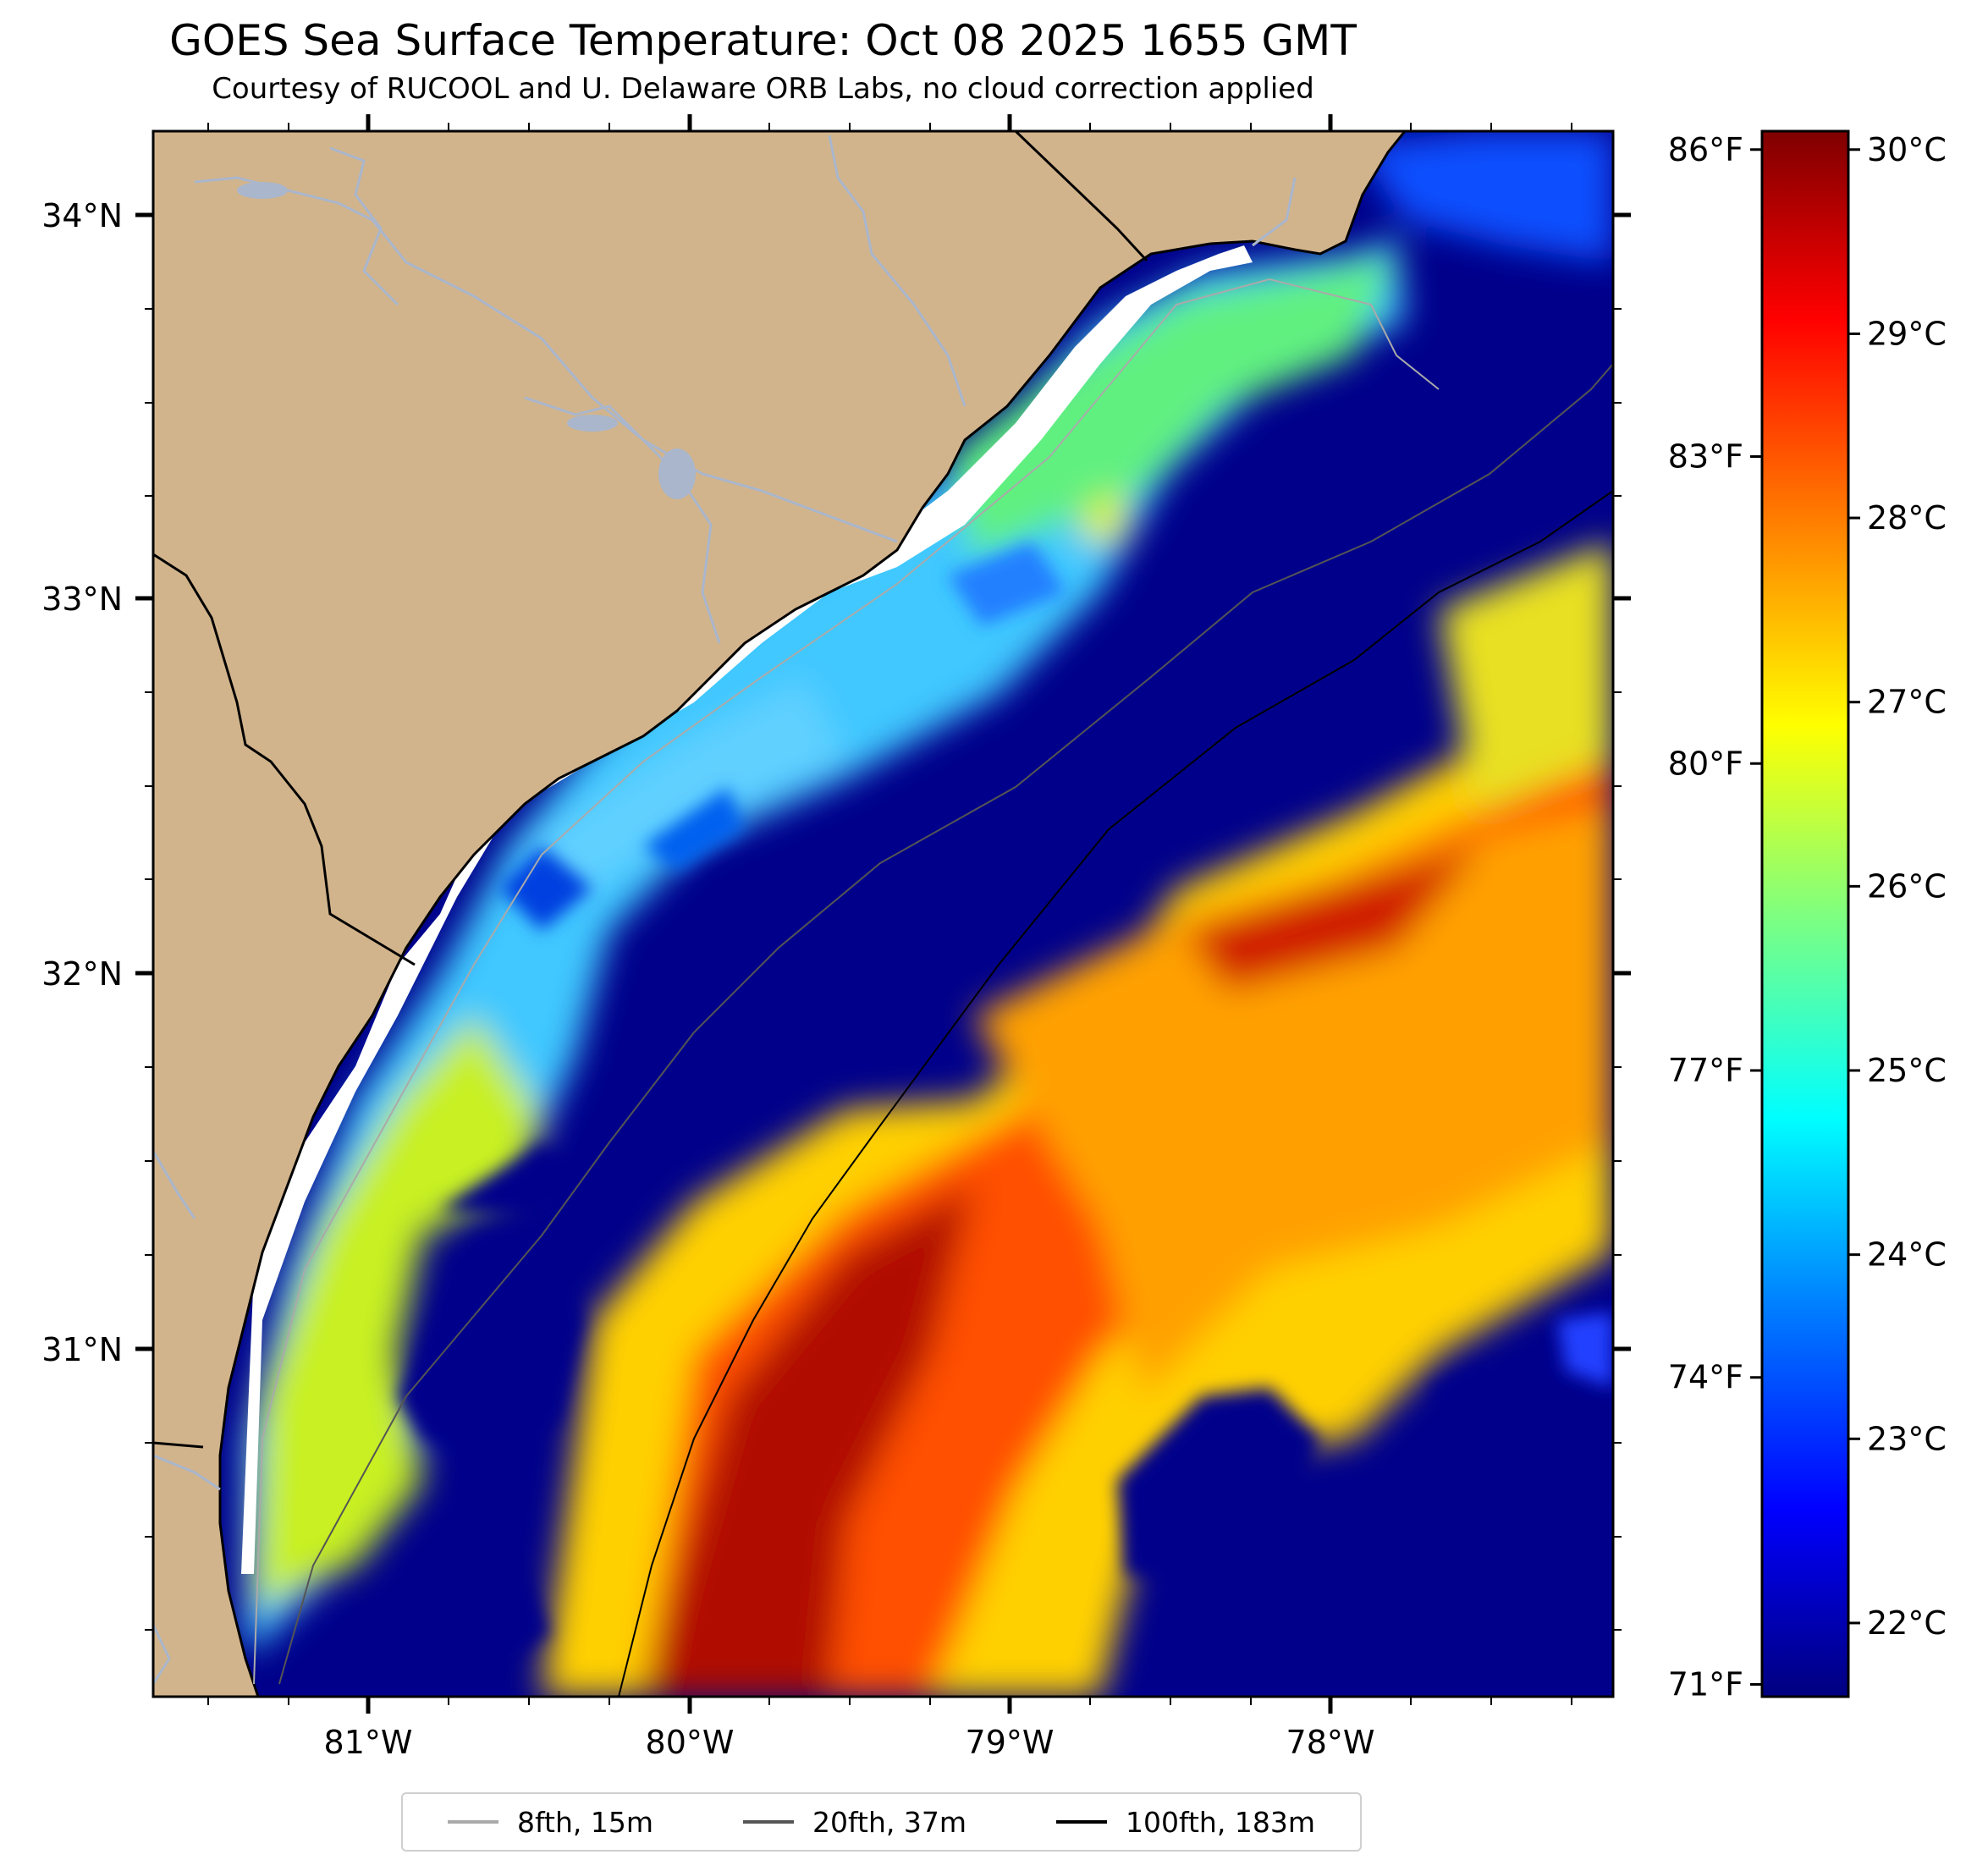 The image size is (1988, 1871). I want to click on lat-tick-label: 31°N, so click(82, 1350).